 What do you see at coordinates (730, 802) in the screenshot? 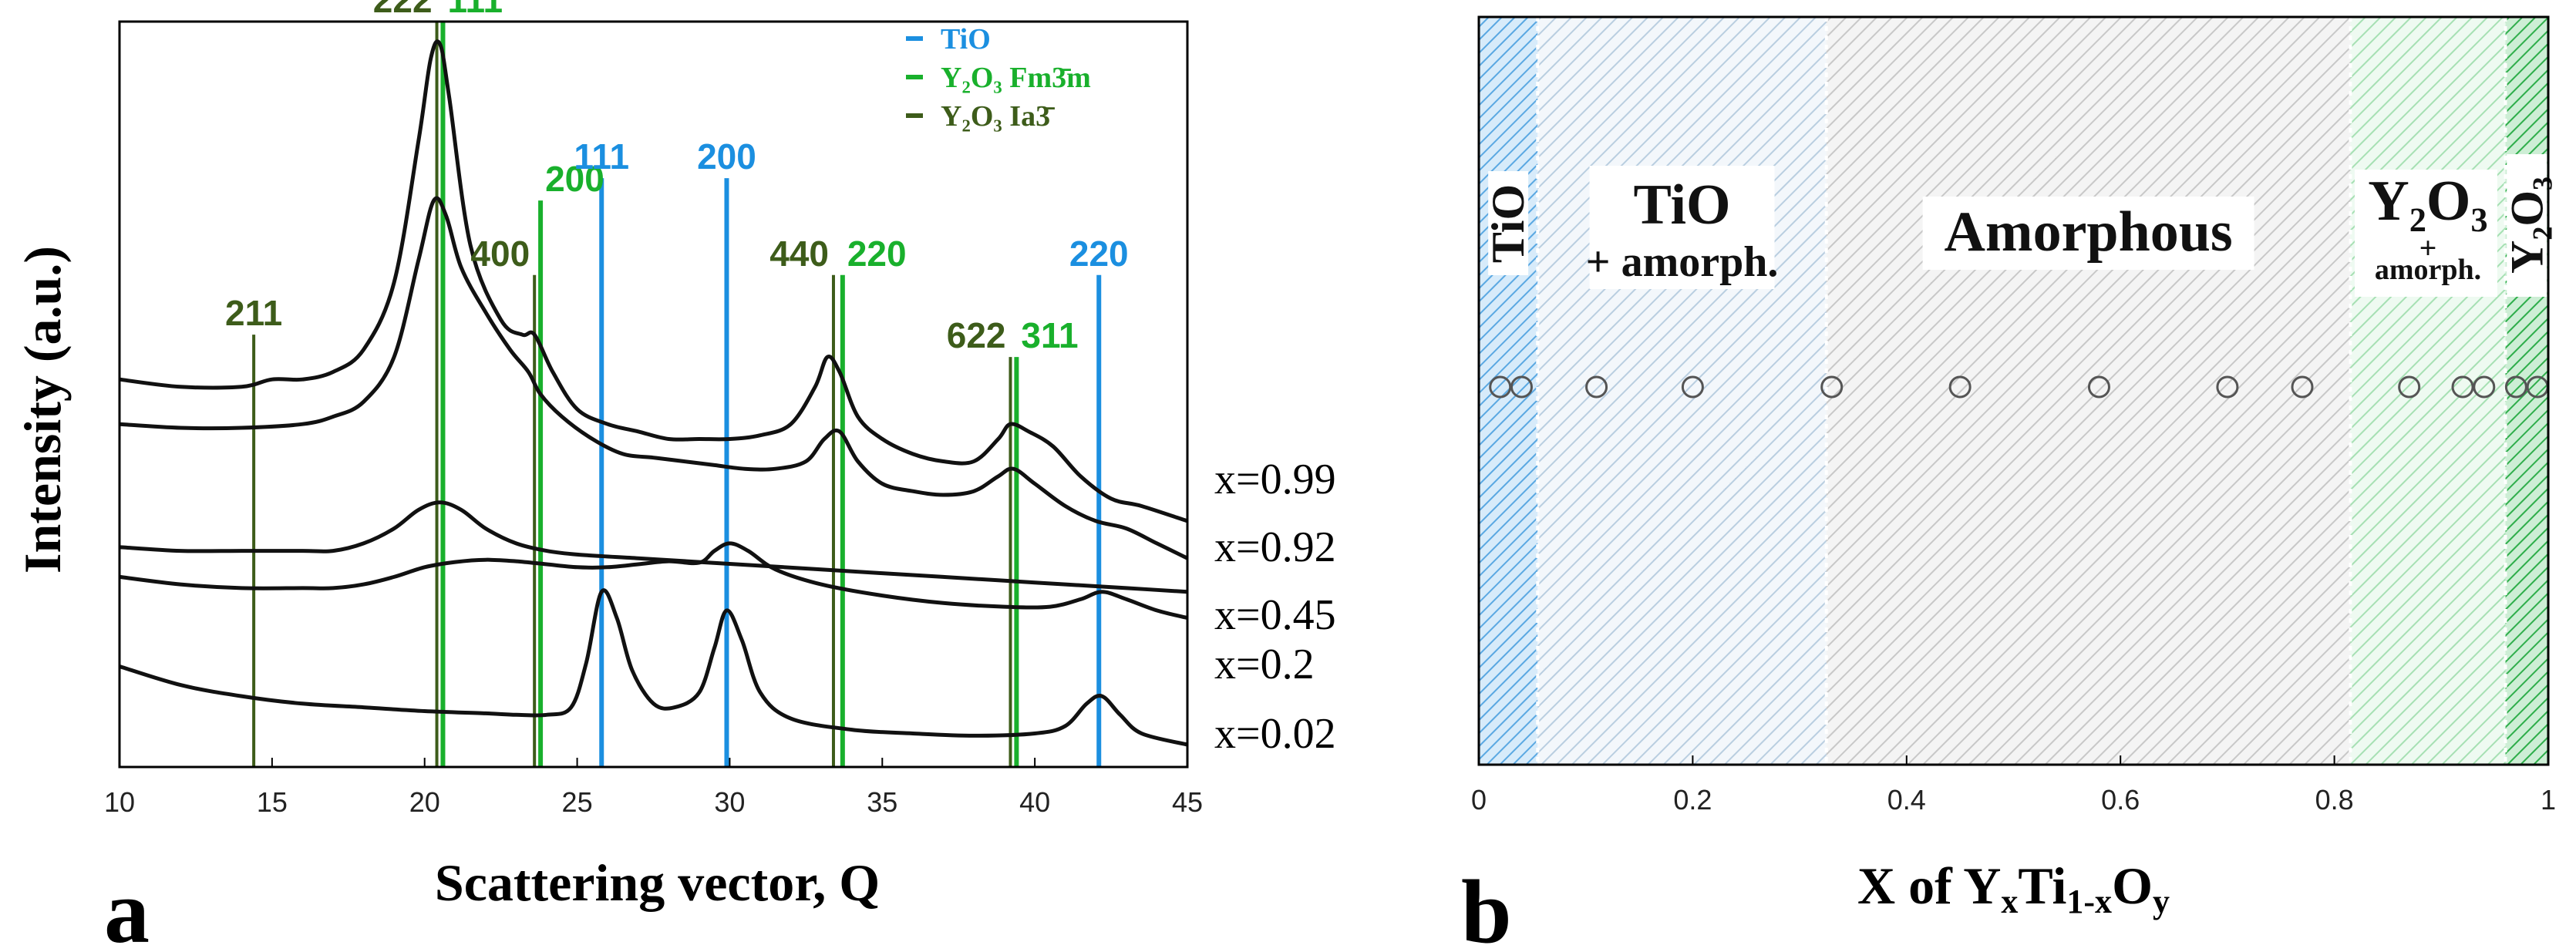
I see `x-tick-label: 30` at bounding box center [730, 802].